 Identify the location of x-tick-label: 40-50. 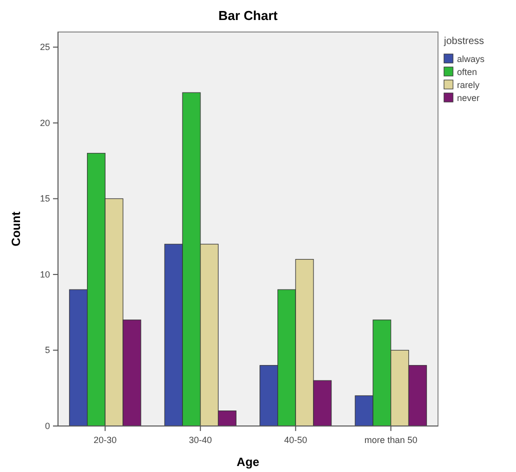
(296, 440).